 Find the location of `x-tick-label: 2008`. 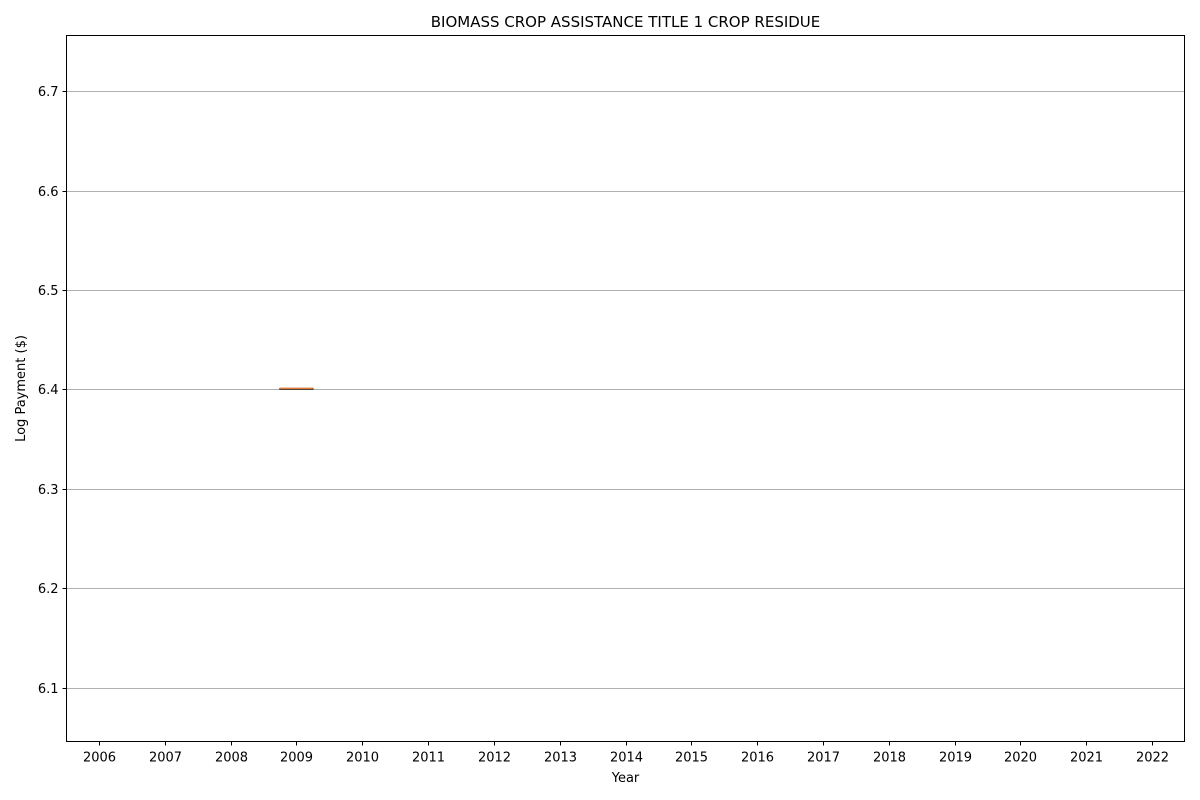

x-tick-label: 2008 is located at coordinates (231, 758).